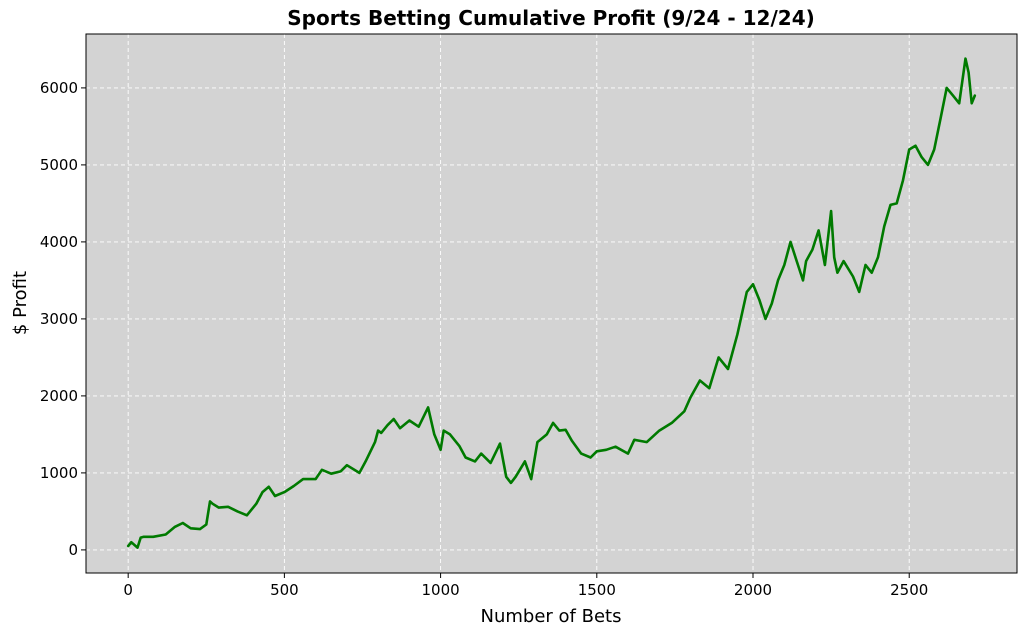  I want to click on x-tick-label: 1500, so click(597, 590).